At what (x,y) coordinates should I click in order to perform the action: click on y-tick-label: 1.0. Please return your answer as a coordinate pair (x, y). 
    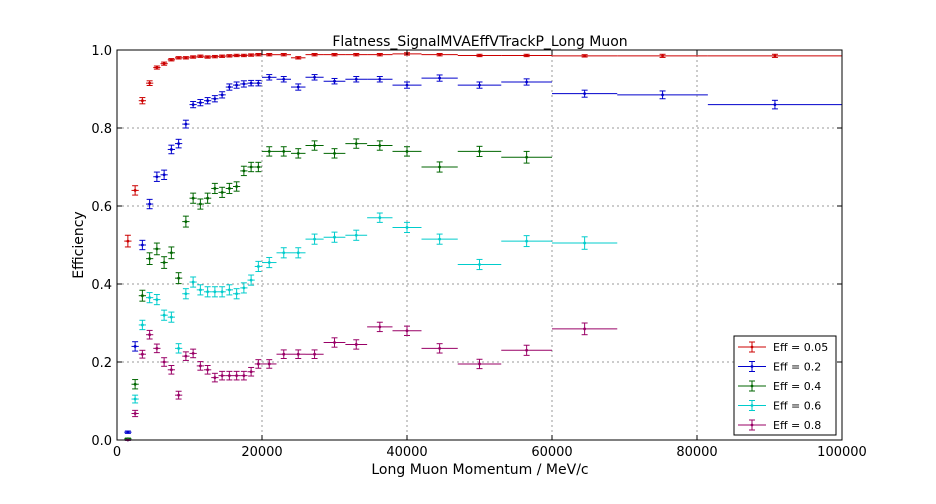
    Looking at the image, I should click on (101, 51).